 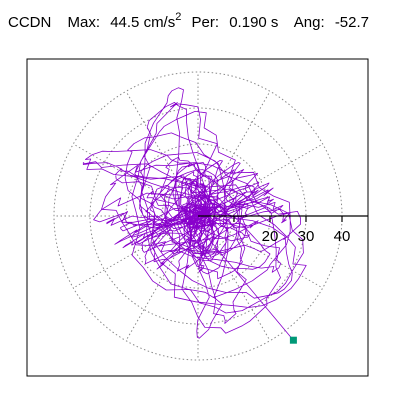 What do you see at coordinates (30, 22) in the screenshot?
I see `station-code: CCDN` at bounding box center [30, 22].